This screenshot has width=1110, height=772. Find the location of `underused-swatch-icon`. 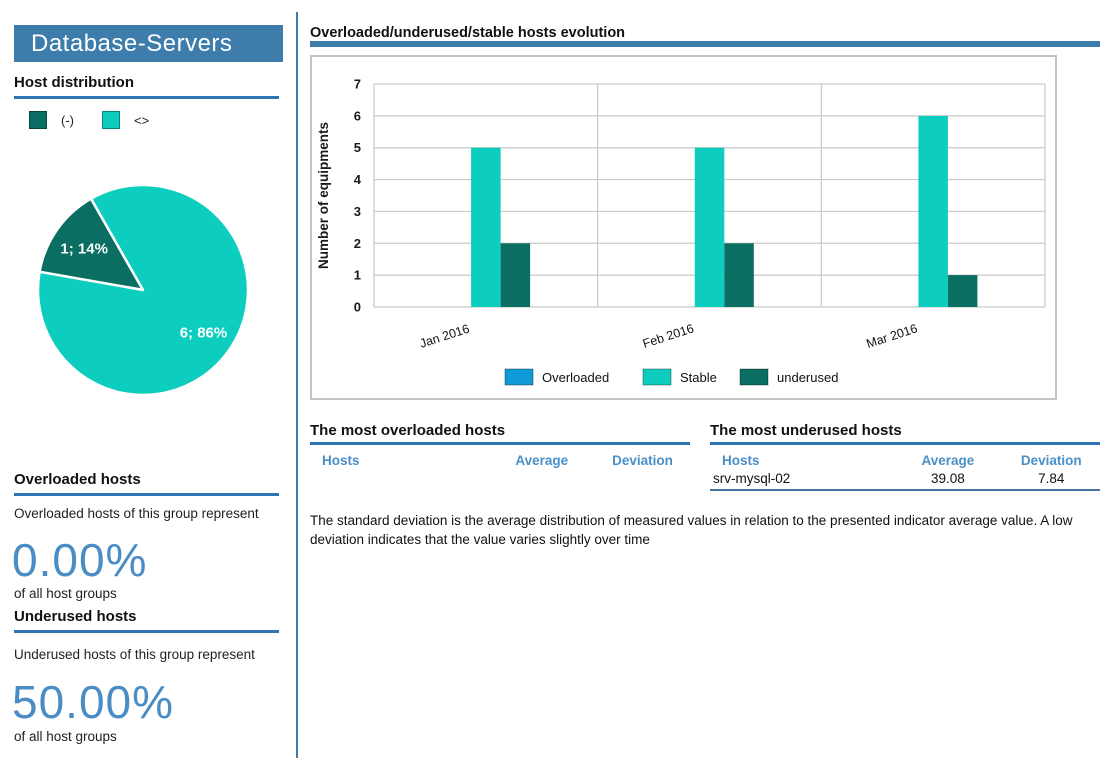

underused-swatch-icon is located at coordinates (38, 120).